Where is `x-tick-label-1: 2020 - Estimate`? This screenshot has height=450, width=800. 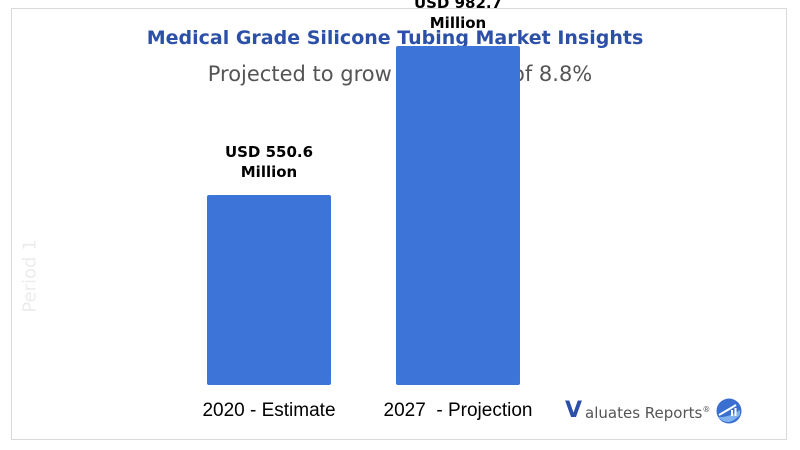
x-tick-label-1: 2020 - Estimate is located at coordinates (268, 410).